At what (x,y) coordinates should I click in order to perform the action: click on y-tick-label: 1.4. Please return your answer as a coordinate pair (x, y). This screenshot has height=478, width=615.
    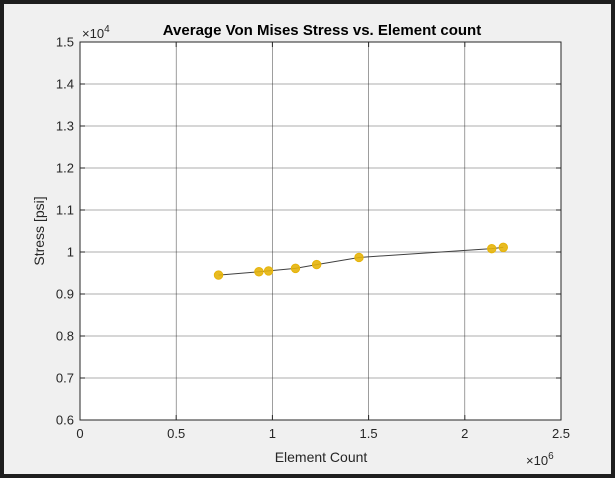
    Looking at the image, I should click on (65, 84).